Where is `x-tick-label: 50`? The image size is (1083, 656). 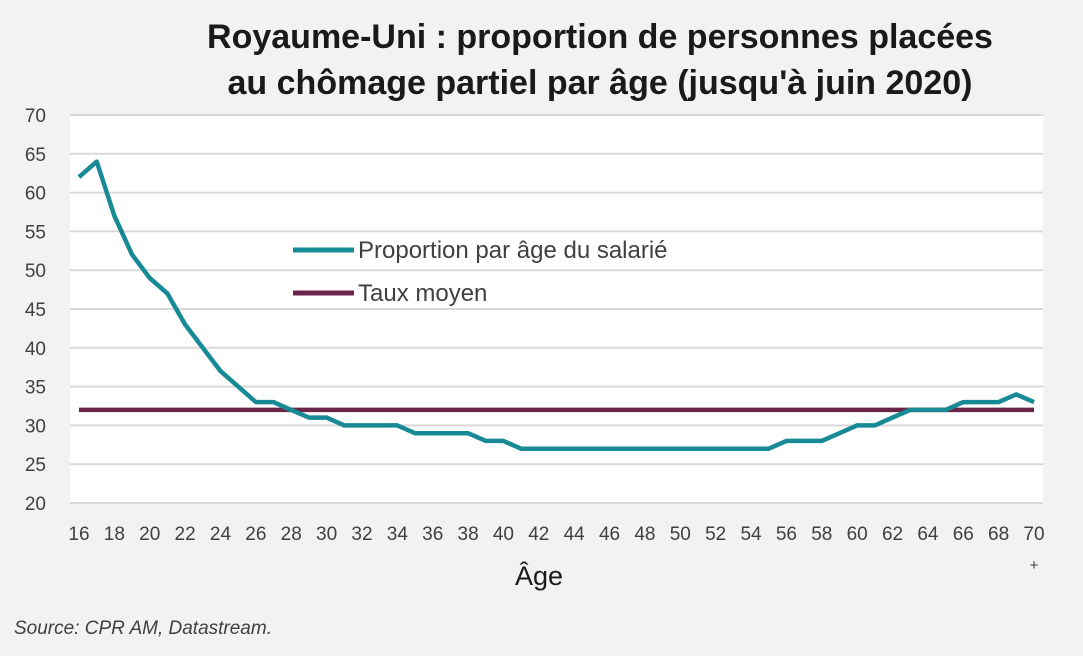 x-tick-label: 50 is located at coordinates (680, 534).